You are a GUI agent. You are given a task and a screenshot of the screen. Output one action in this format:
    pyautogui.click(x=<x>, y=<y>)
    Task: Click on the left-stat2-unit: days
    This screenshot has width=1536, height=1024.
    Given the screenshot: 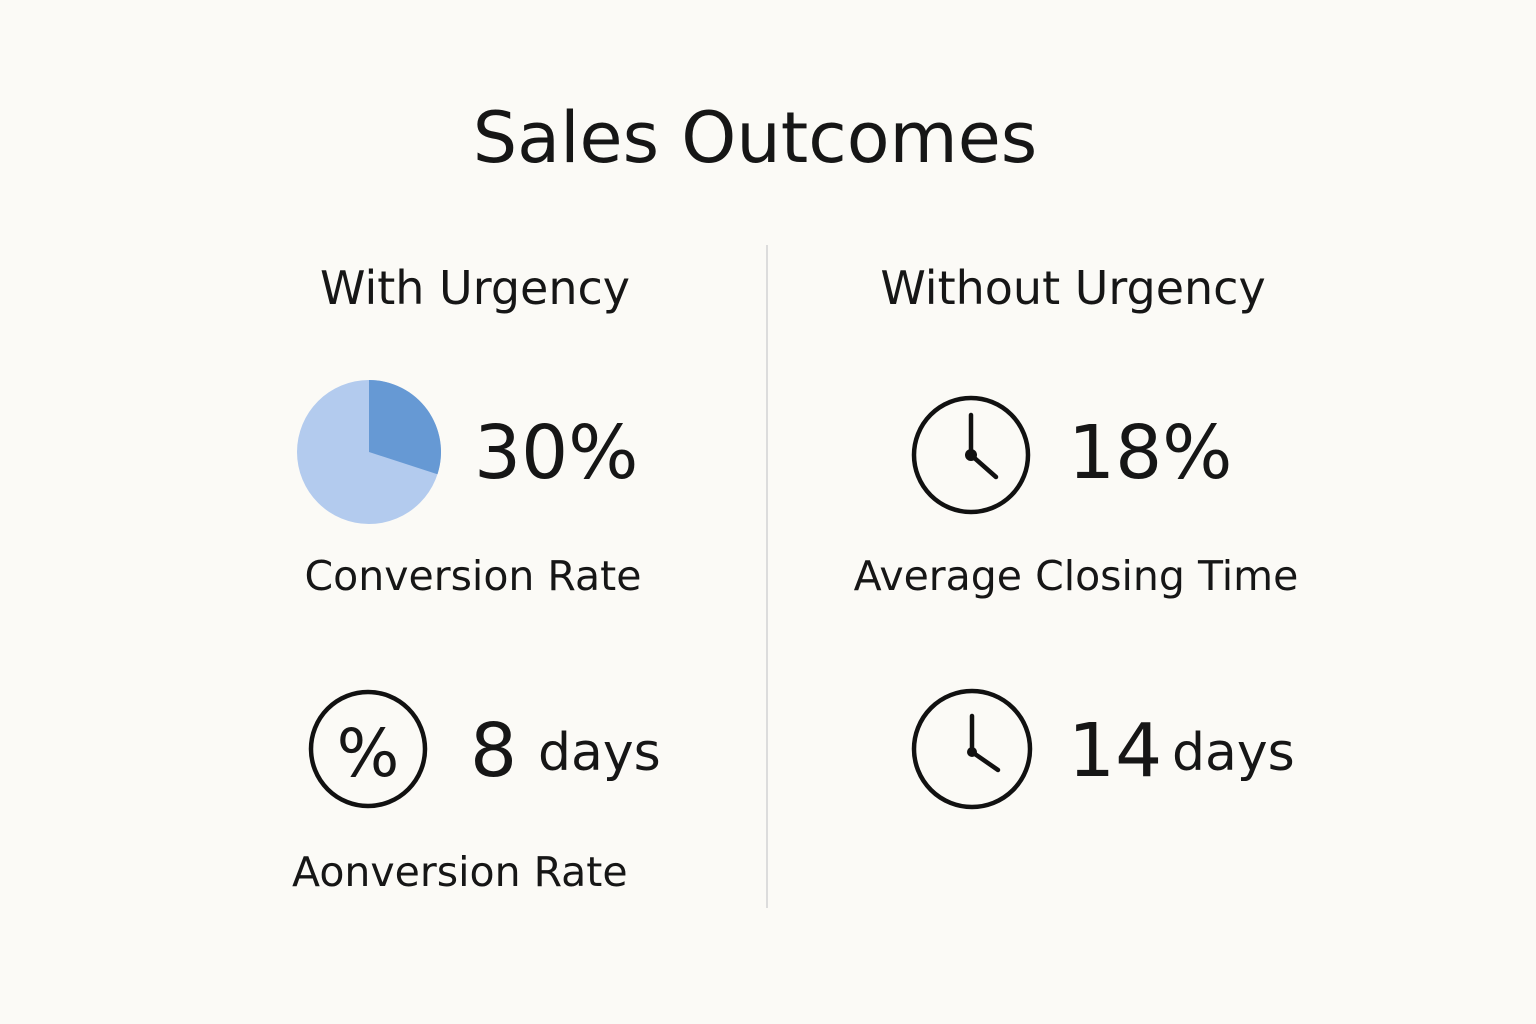 What is the action you would take?
    pyautogui.click(x=599, y=753)
    